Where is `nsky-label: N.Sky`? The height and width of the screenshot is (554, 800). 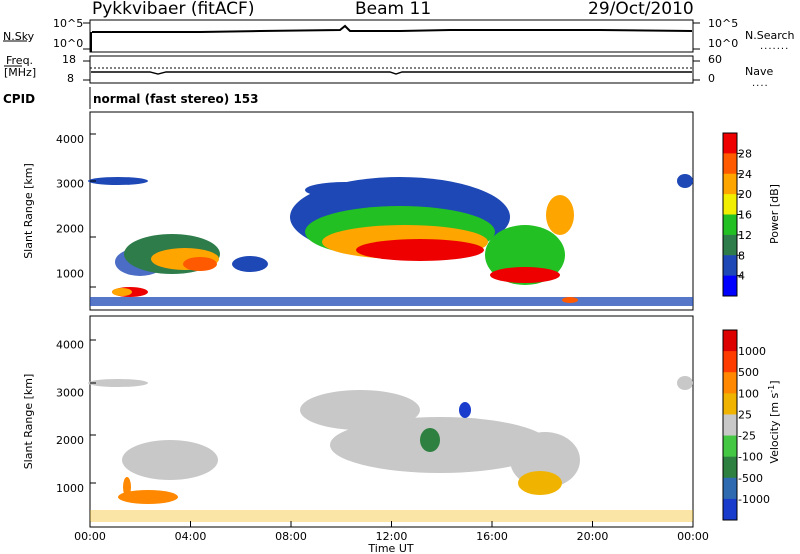 nsky-label: N.Sky is located at coordinates (19, 36).